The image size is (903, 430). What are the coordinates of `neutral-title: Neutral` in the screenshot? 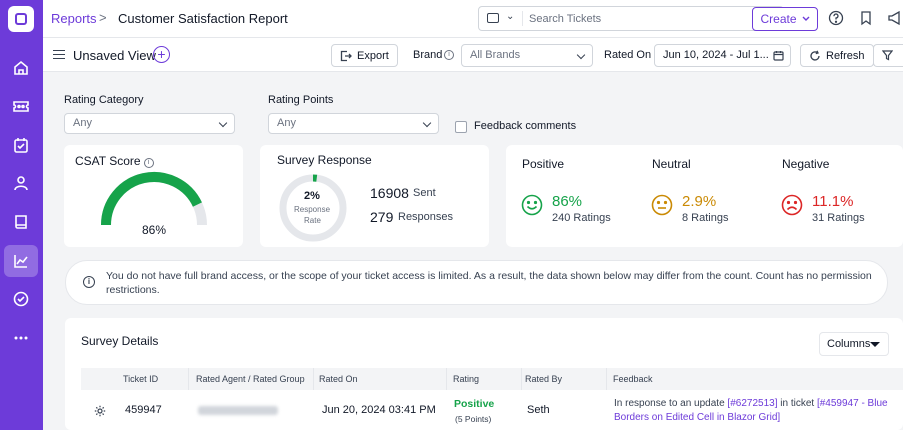 It's located at (671, 164).